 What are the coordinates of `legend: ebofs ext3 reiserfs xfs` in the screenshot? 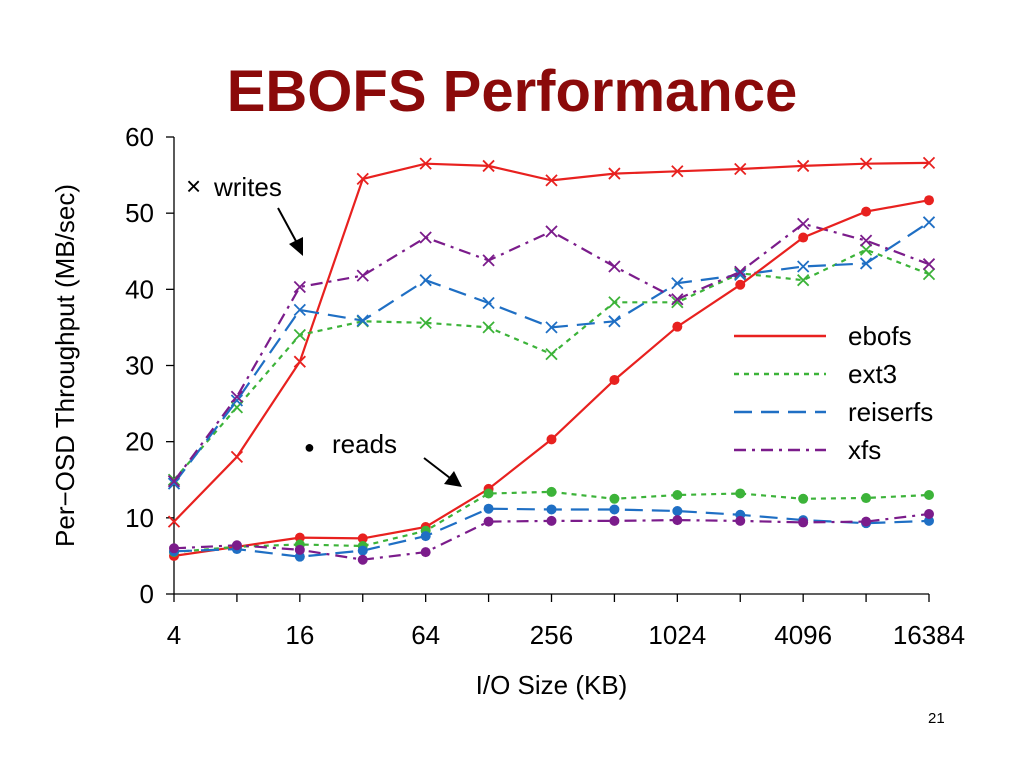 It's located at (833, 393).